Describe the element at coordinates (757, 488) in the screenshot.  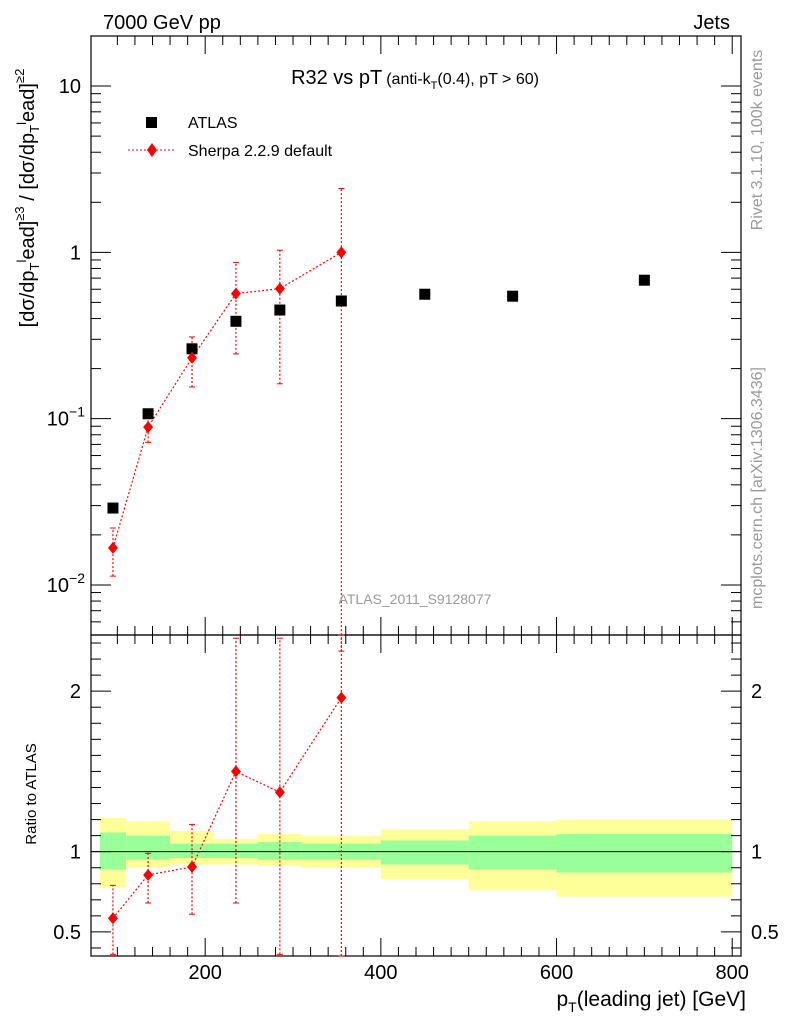
I see `mcplots-label: mcplots.cern.ch [arXiv:1306.3436]` at that location.